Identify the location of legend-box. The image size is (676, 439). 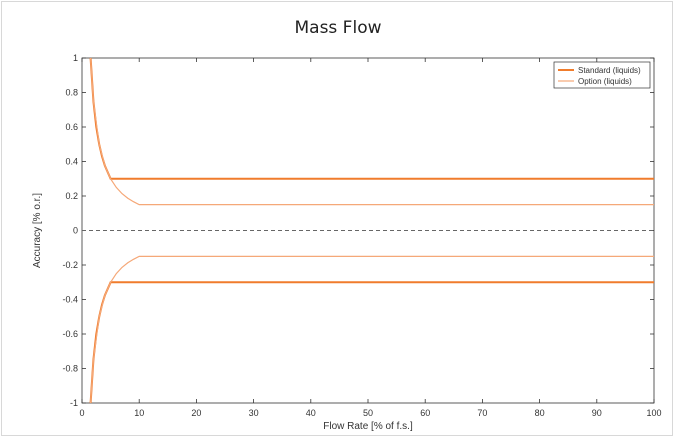
(602, 75).